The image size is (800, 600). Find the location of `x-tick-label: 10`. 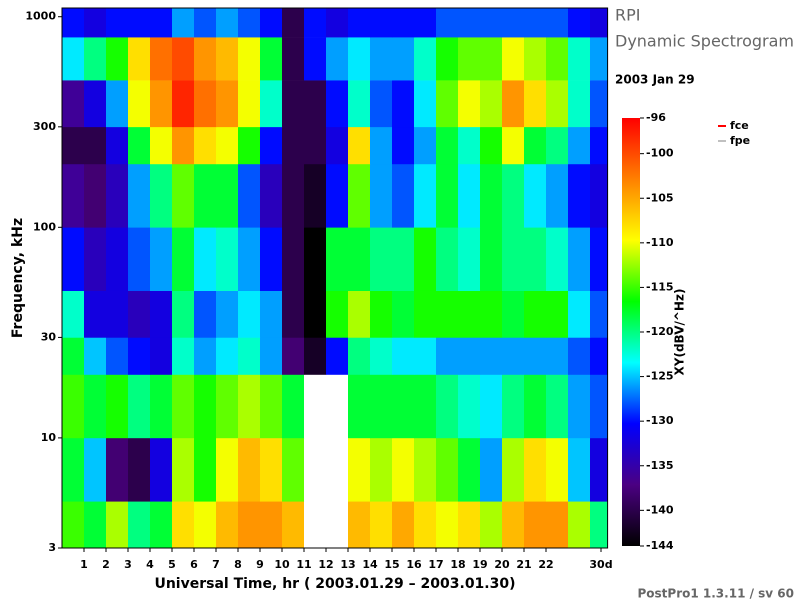

x-tick-label: 10 is located at coordinates (282, 564).